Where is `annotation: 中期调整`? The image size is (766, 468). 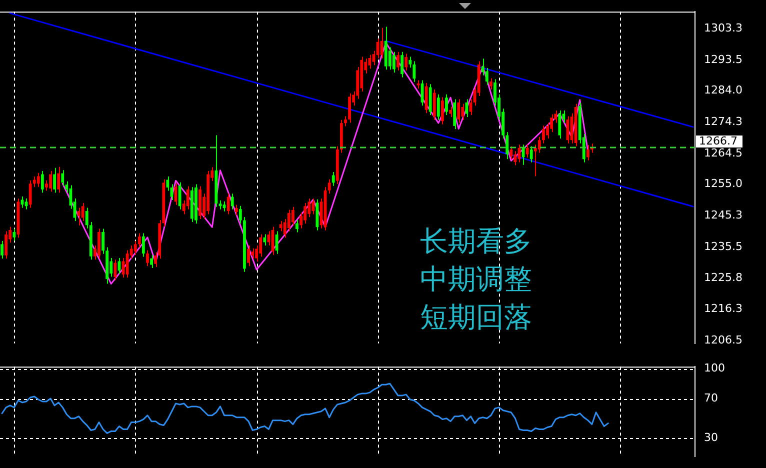 annotation: 中期调整 is located at coordinates (476, 279).